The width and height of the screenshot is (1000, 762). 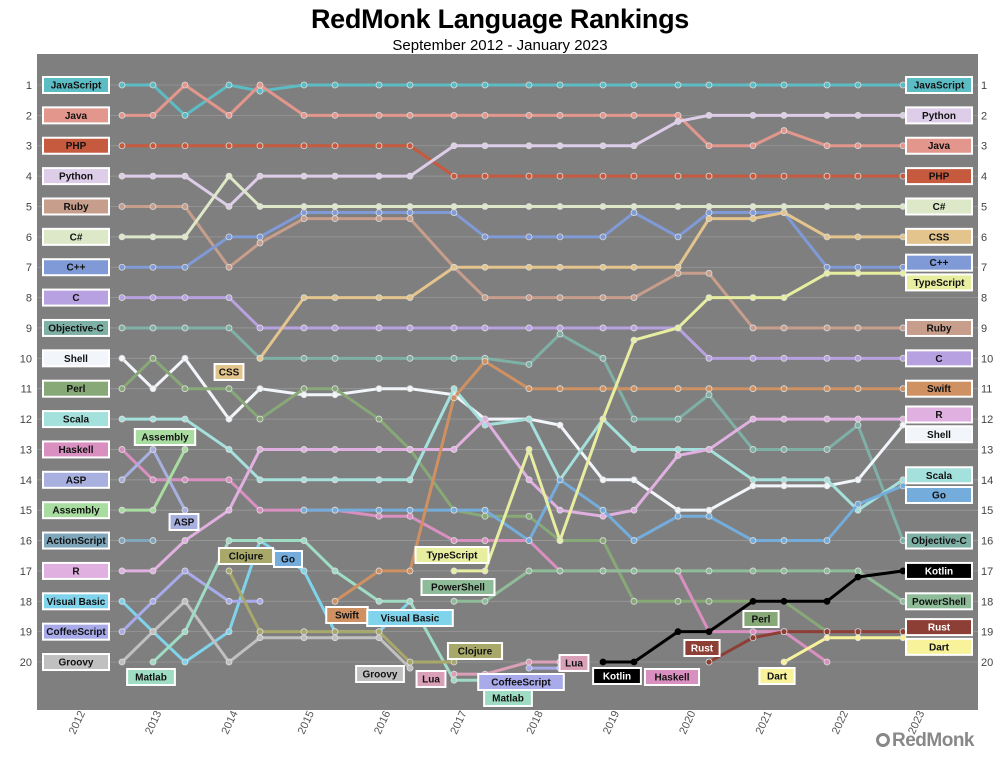 What do you see at coordinates (987, 602) in the screenshot?
I see `rank-tick-right: 18` at bounding box center [987, 602].